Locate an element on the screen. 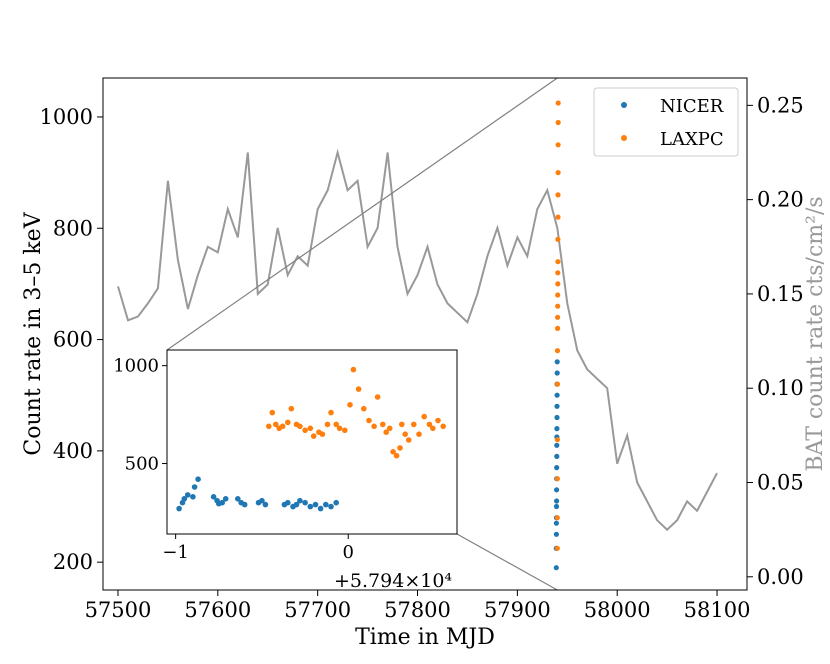  x-axis-label: Time in MJD is located at coordinates (425, 637).